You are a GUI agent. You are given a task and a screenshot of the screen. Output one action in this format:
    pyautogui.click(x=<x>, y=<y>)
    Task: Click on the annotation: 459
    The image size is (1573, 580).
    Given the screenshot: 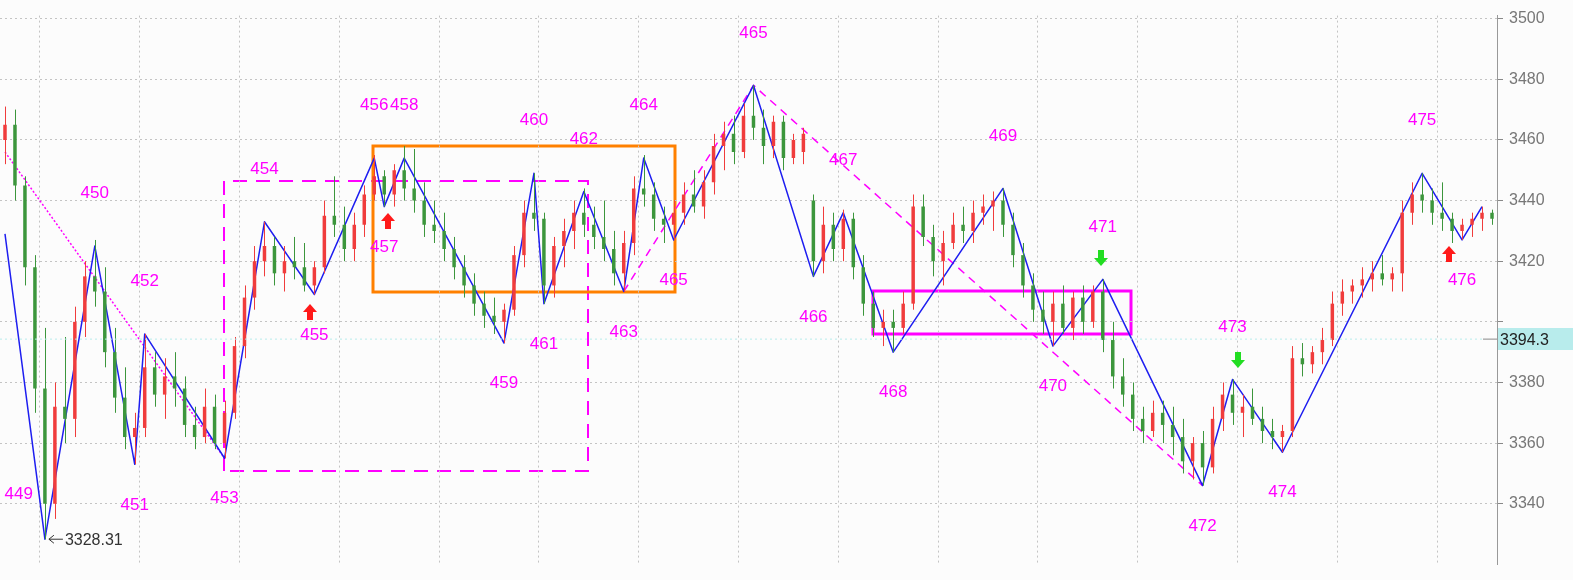 What is the action you would take?
    pyautogui.click(x=504, y=383)
    